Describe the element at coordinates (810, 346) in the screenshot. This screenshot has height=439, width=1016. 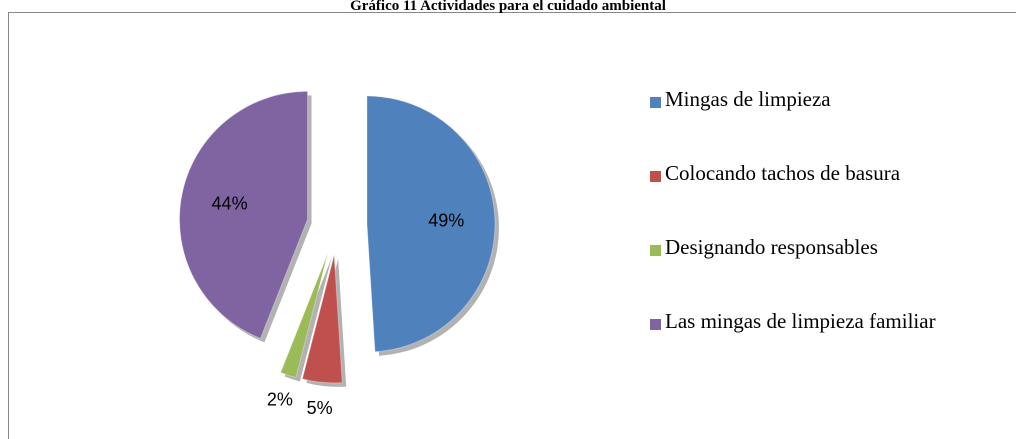
I see `legend-entry: Las mingas de limpieza familiar` at that location.